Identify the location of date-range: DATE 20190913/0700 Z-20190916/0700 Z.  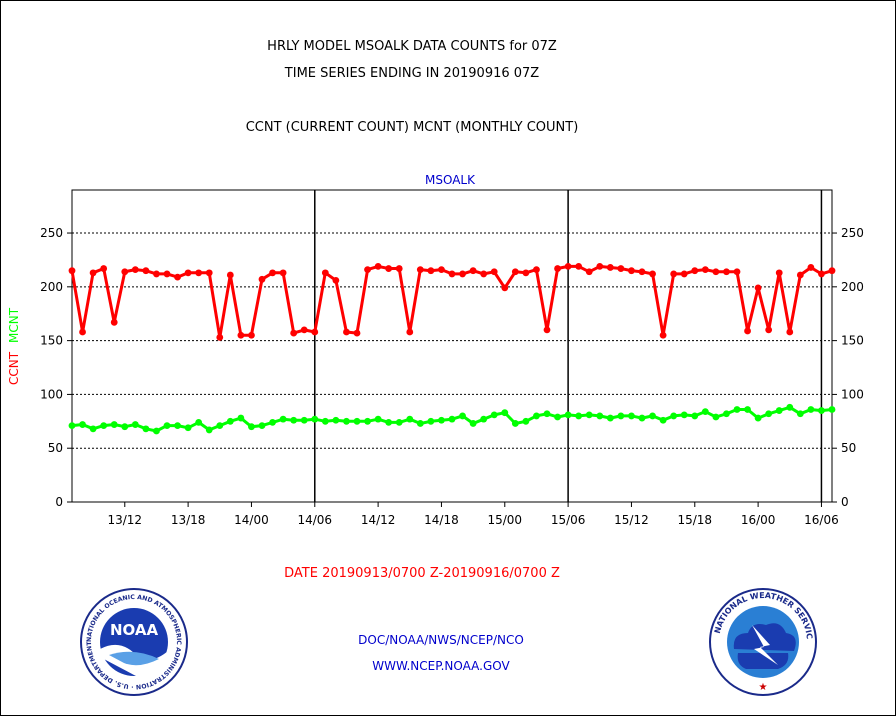
(422, 573).